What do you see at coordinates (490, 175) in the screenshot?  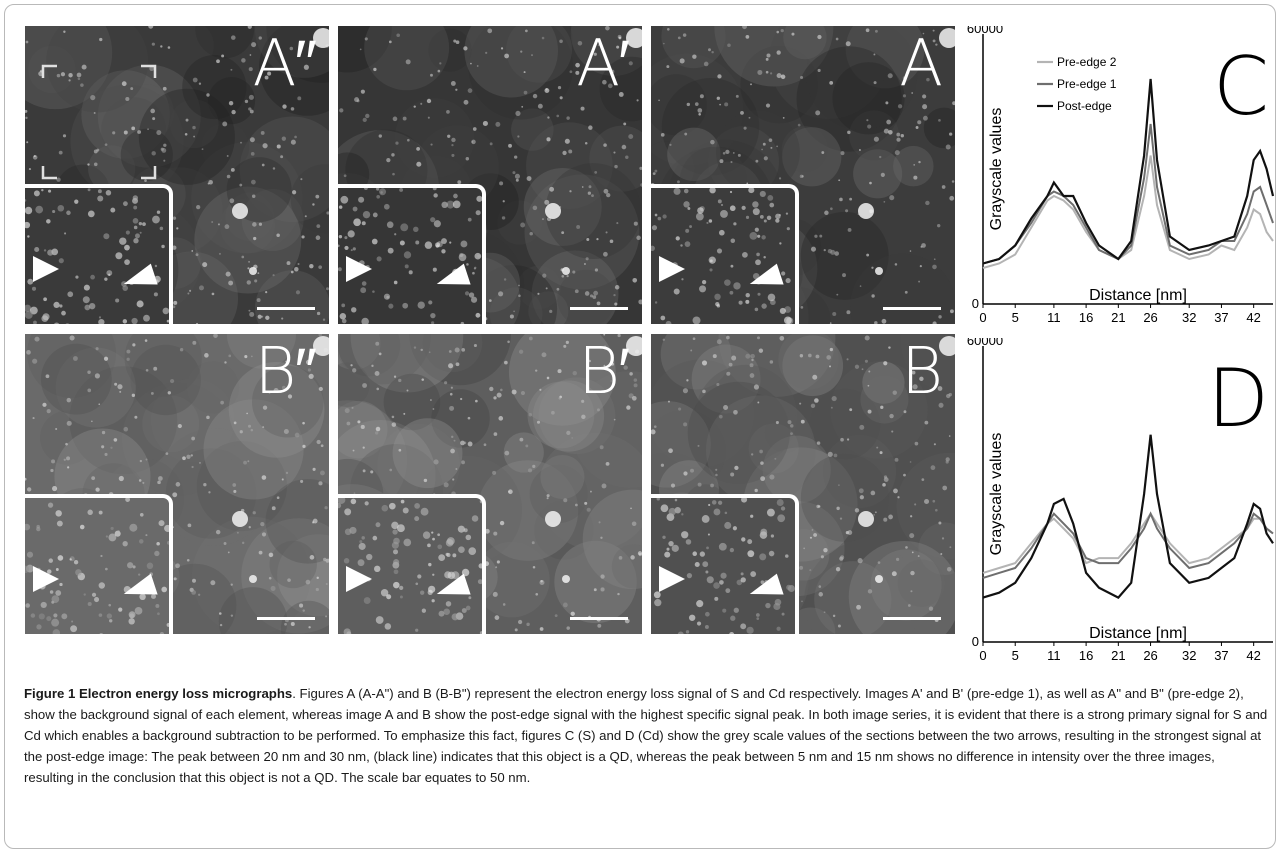 I see `micrograph-A1: A′` at bounding box center [490, 175].